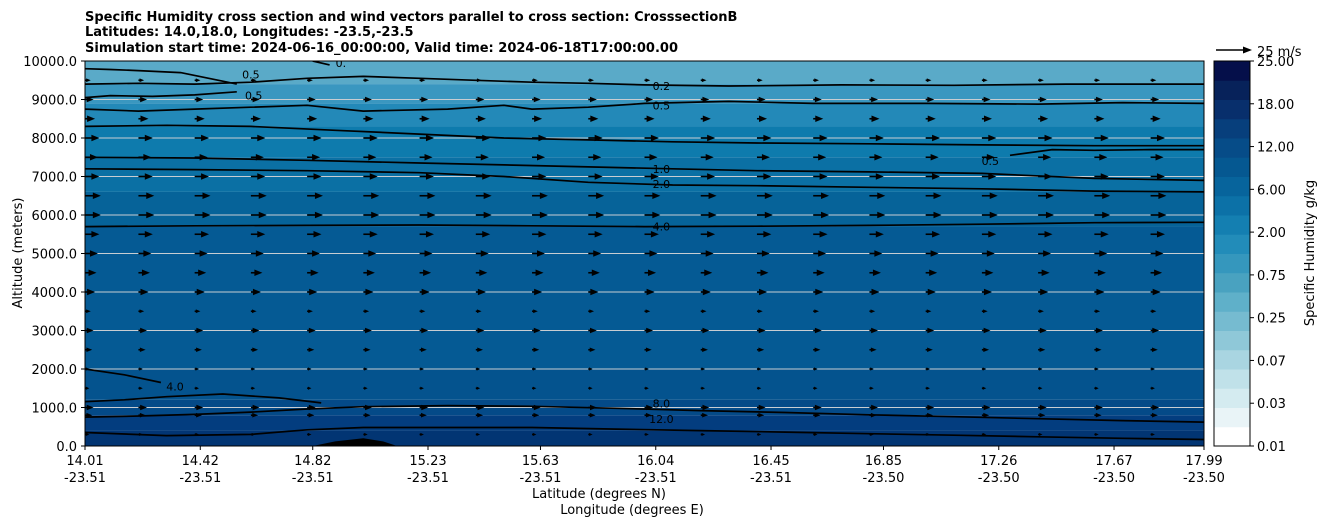 The width and height of the screenshot is (1326, 526). What do you see at coordinates (1279, 52) in the screenshot?
I see `wind-key-label: 25 m/s` at bounding box center [1279, 52].